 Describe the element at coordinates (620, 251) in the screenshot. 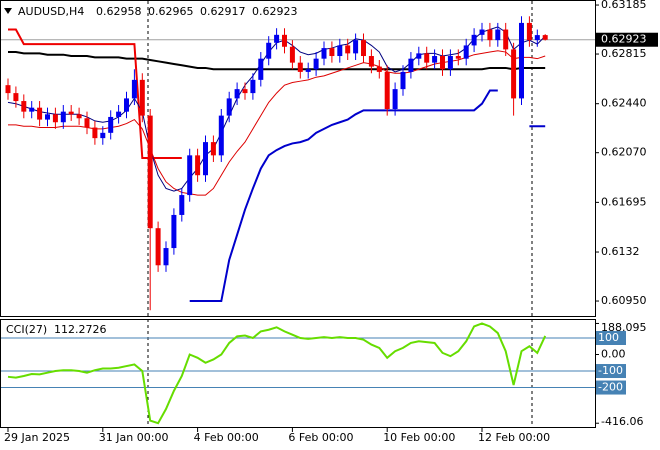

I see `y-tick-label: 0.6132` at that location.